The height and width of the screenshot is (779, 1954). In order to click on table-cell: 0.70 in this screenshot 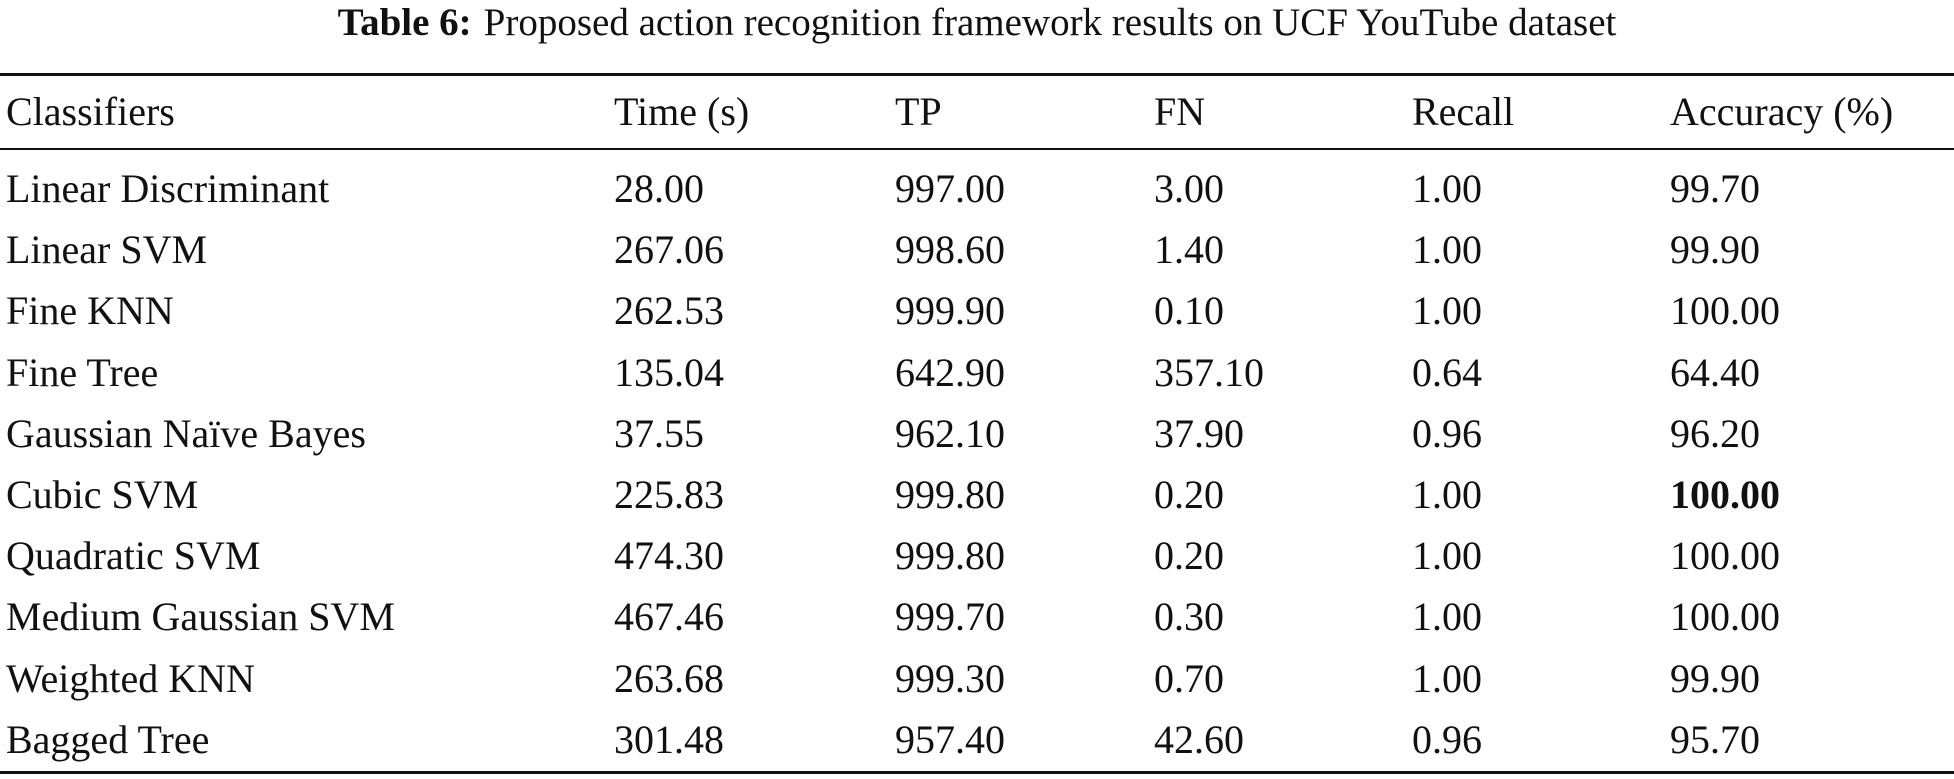, I will do `click(1189, 678)`.